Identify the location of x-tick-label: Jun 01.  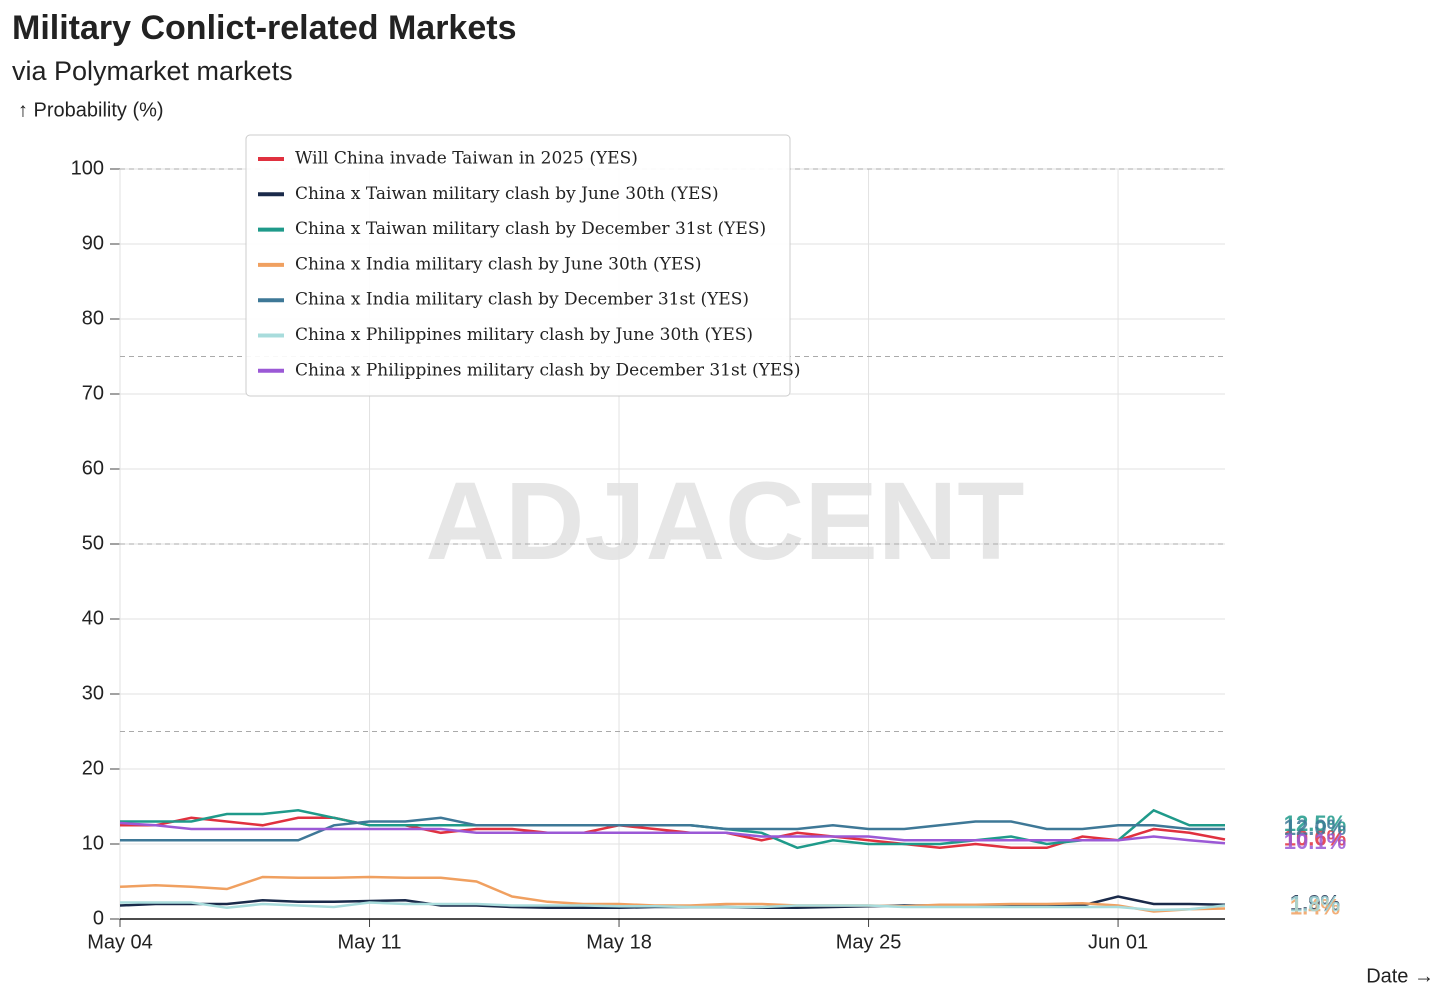
(1118, 942).